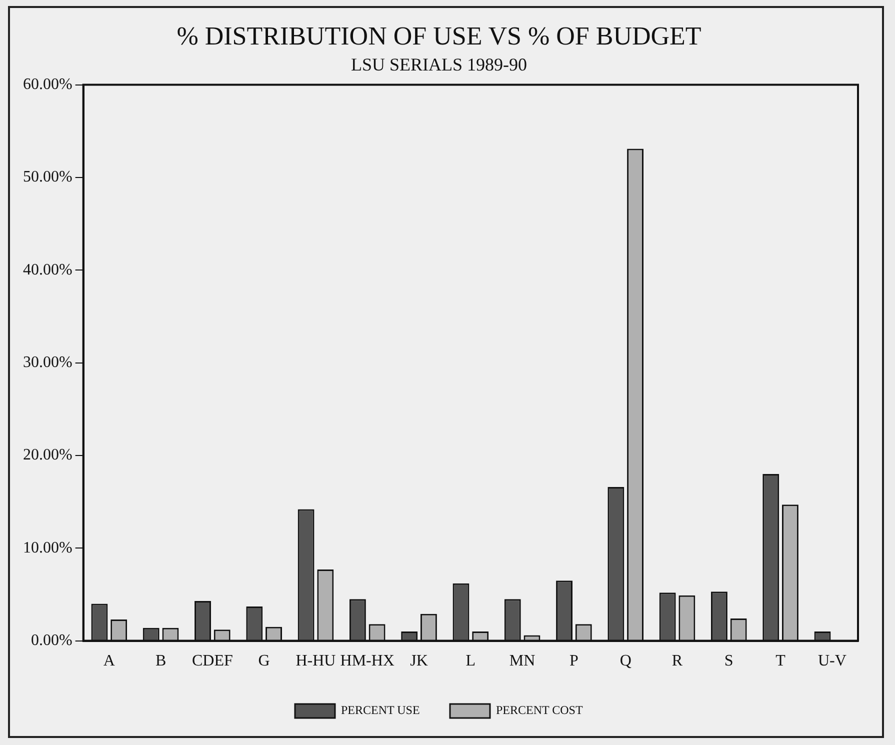 Image resolution: width=895 pixels, height=745 pixels. I want to click on legend-label: PERCENT USE, so click(380, 710).